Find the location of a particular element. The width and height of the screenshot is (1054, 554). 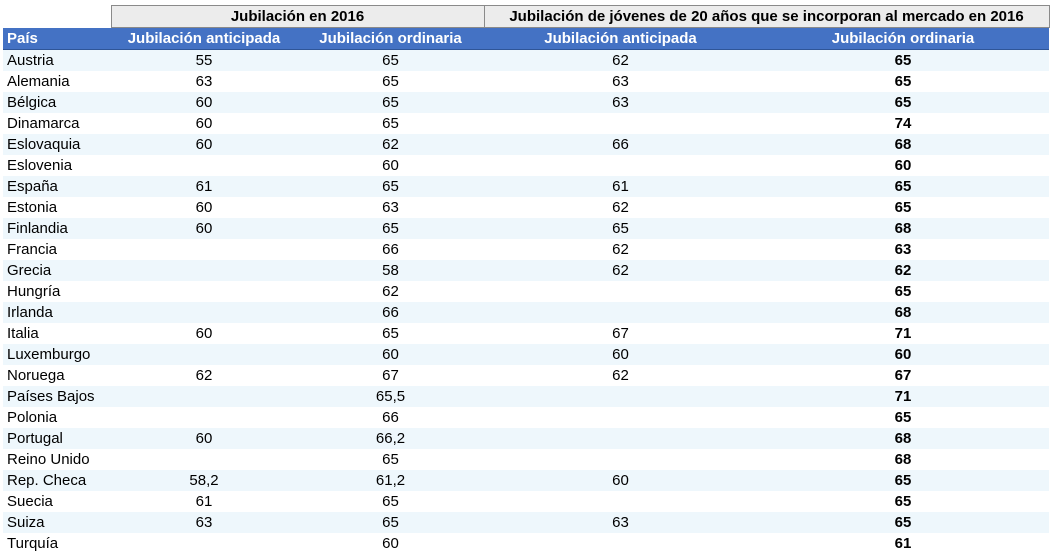

cell-anticipada-jovenes: 63 is located at coordinates (621, 522).